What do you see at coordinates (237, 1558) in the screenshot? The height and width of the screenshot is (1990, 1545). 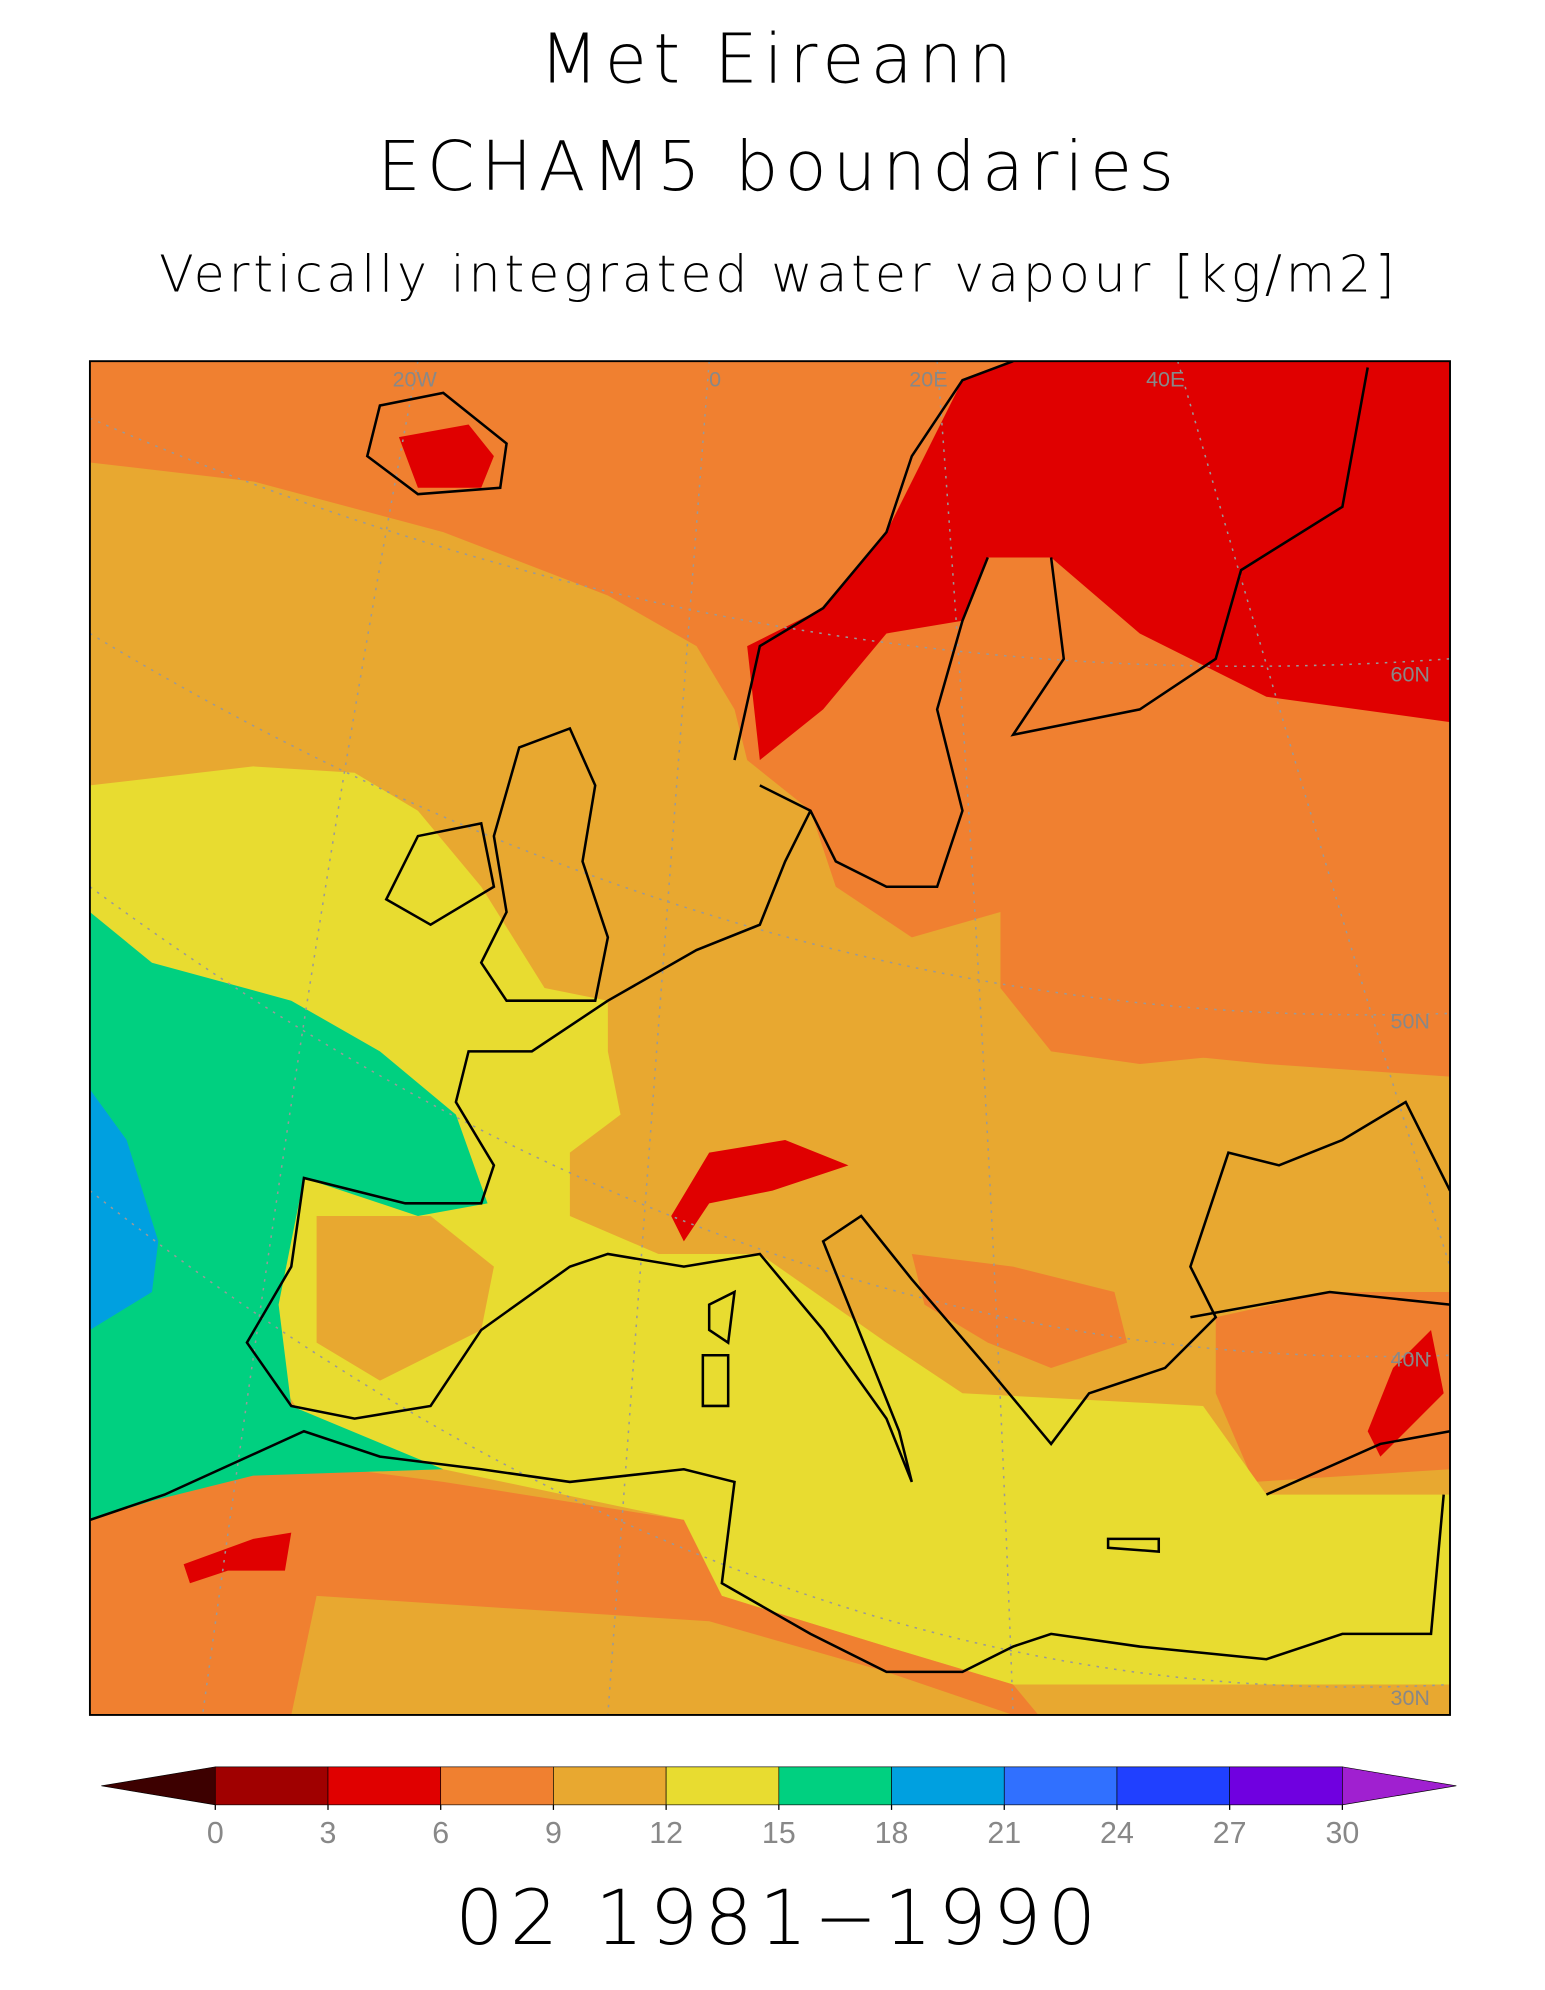 I see `field-red-atlas` at bounding box center [237, 1558].